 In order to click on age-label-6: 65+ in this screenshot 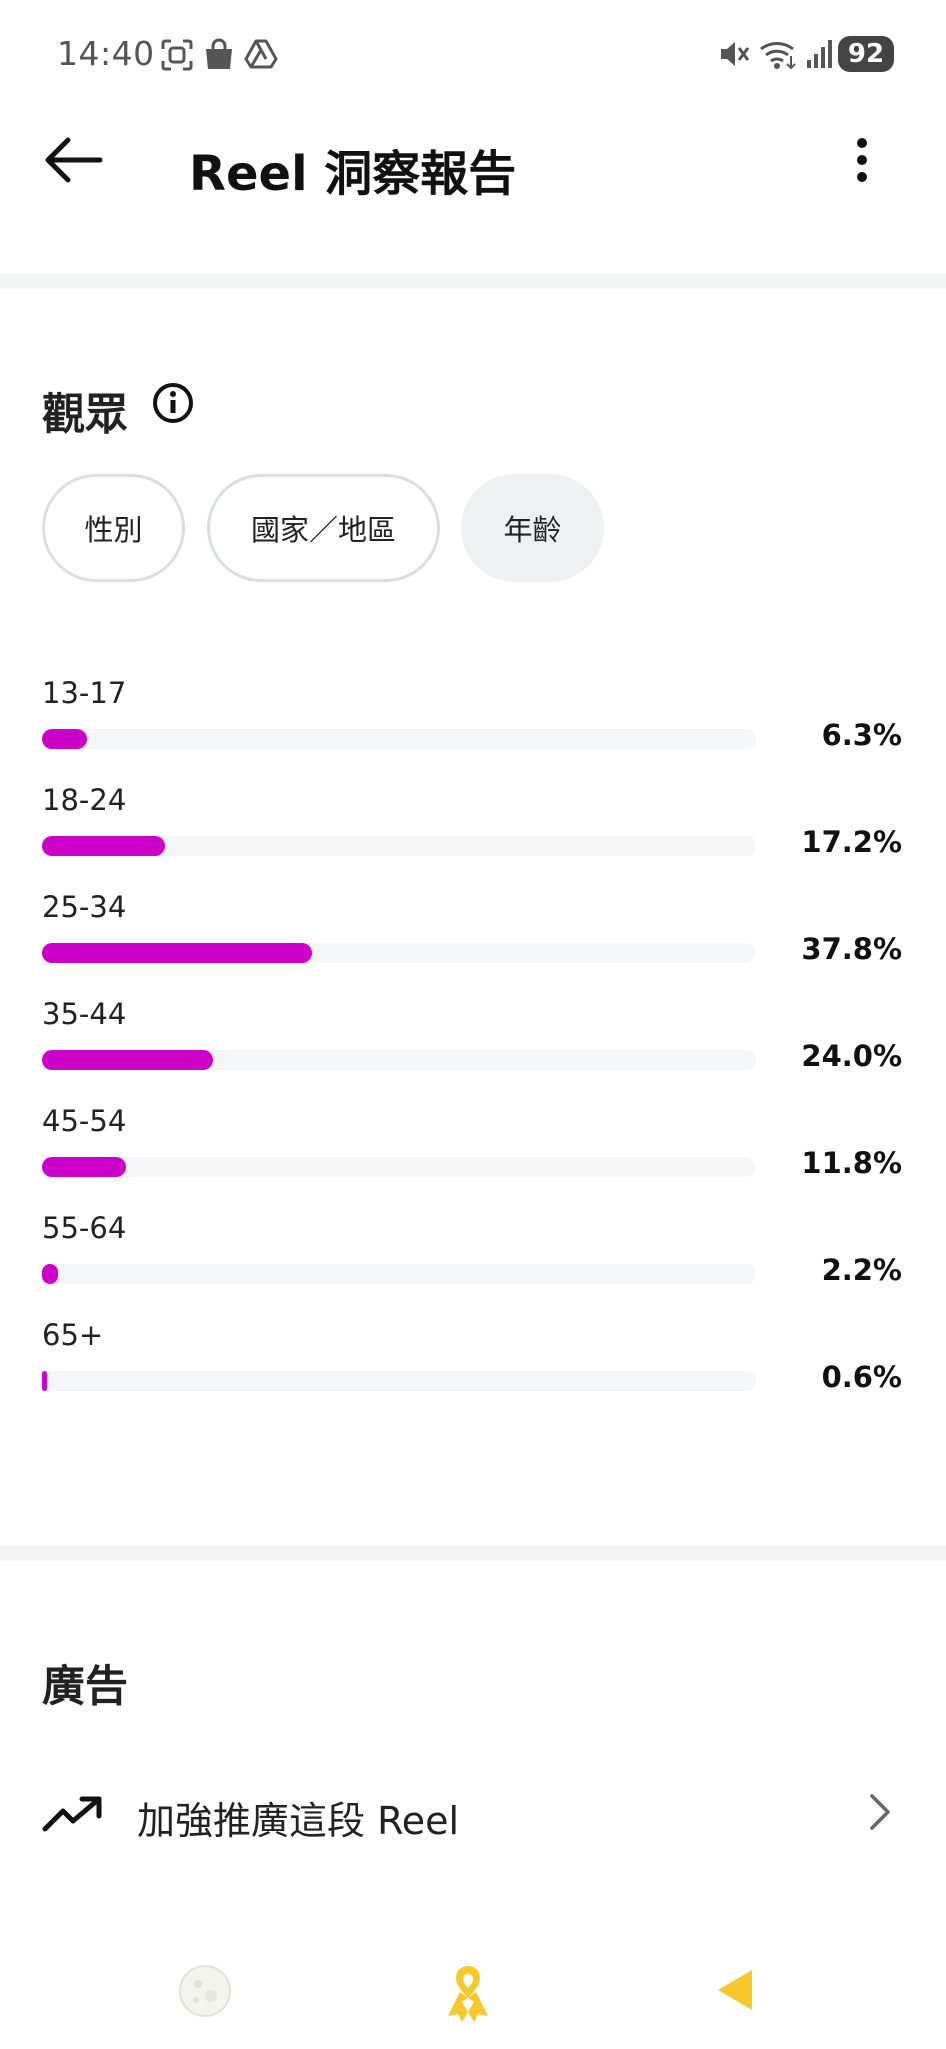, I will do `click(73, 1335)`.